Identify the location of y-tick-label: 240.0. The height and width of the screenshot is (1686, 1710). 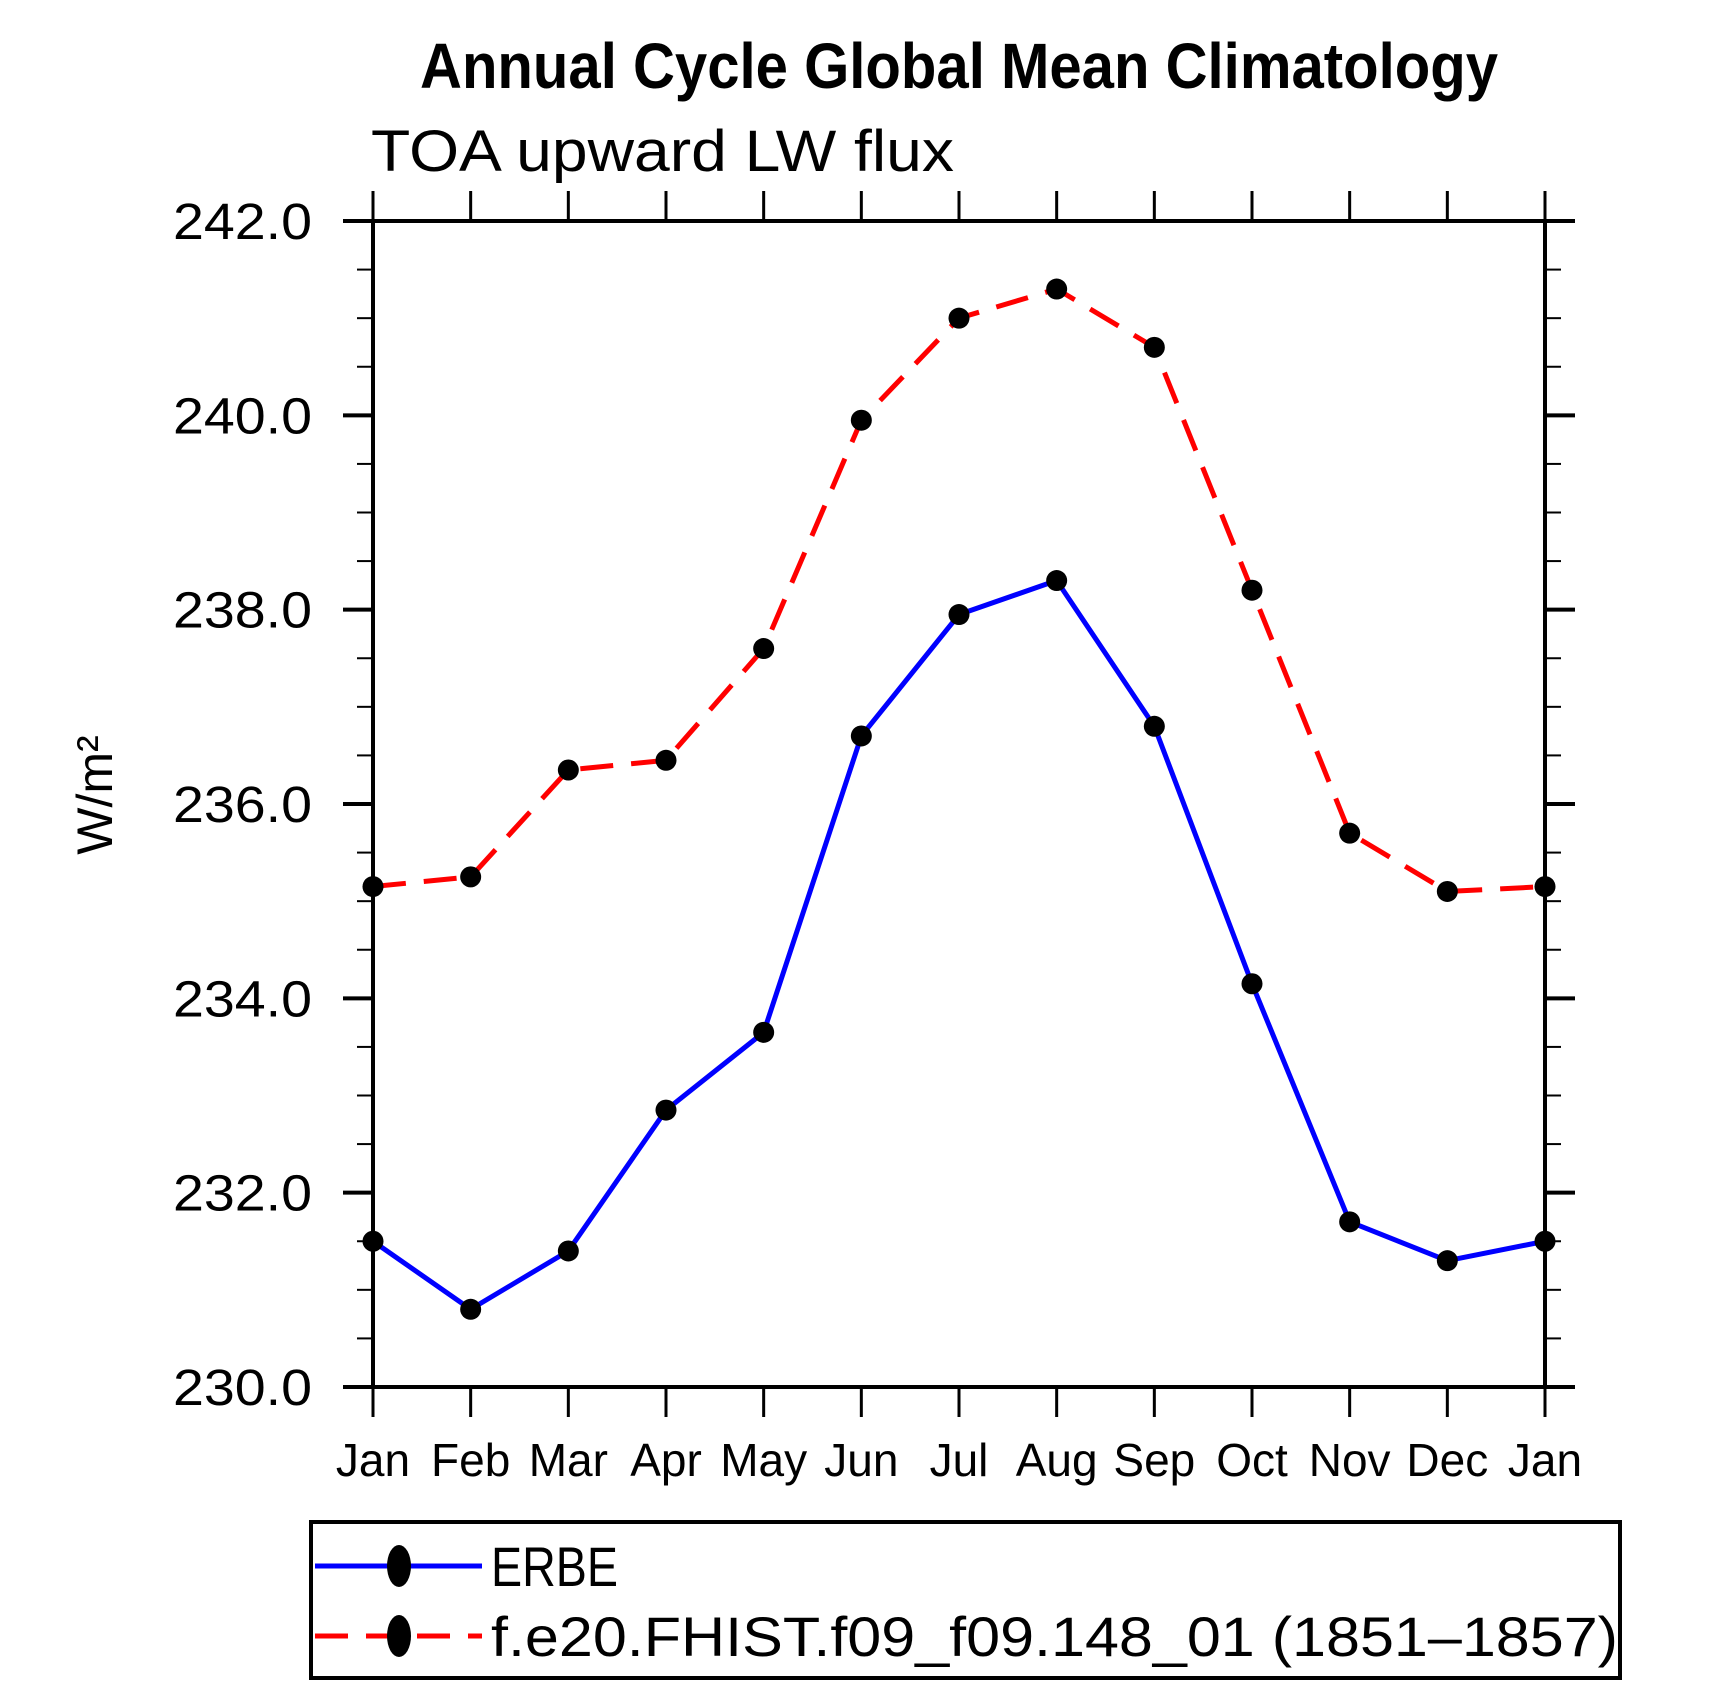
(242, 415).